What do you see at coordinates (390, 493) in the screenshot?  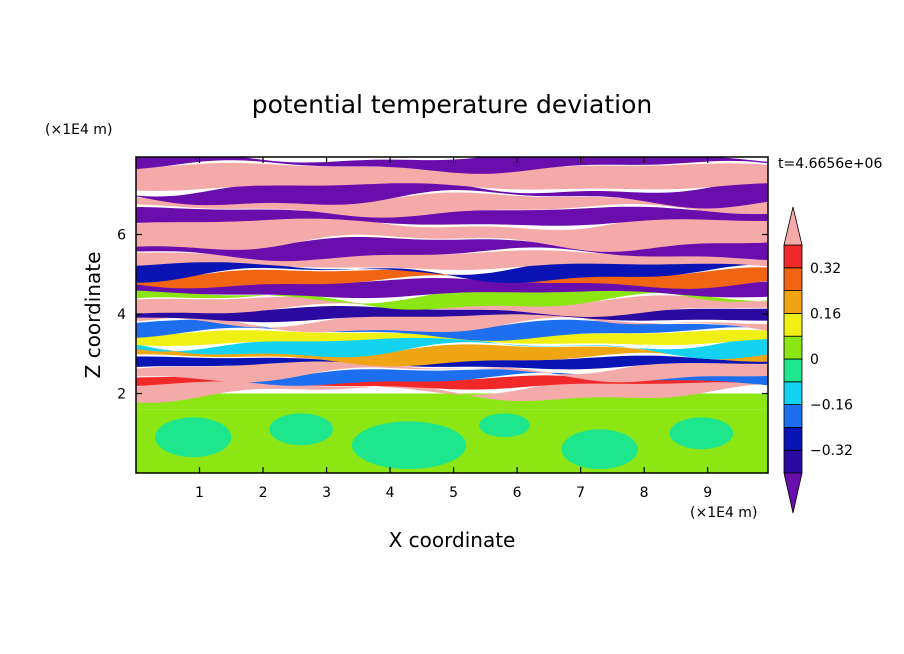 I see `x-tick-label: 4` at bounding box center [390, 493].